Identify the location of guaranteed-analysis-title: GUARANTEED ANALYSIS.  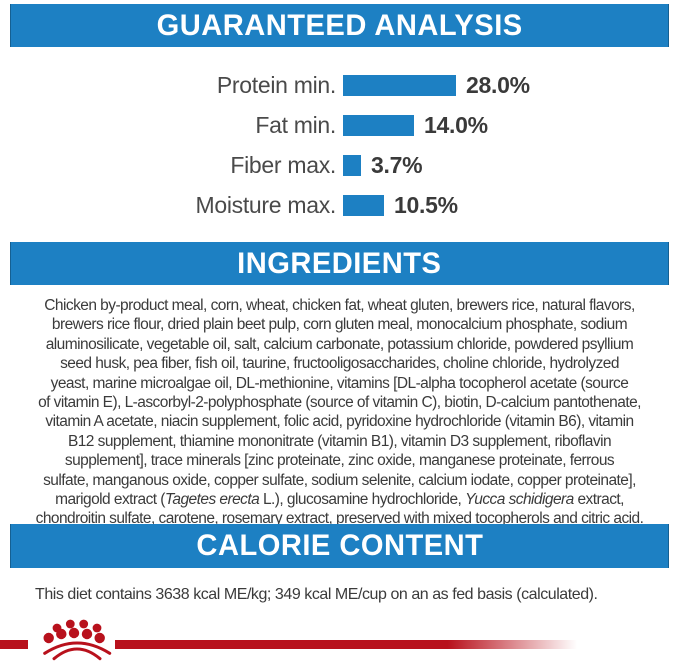
(339, 25).